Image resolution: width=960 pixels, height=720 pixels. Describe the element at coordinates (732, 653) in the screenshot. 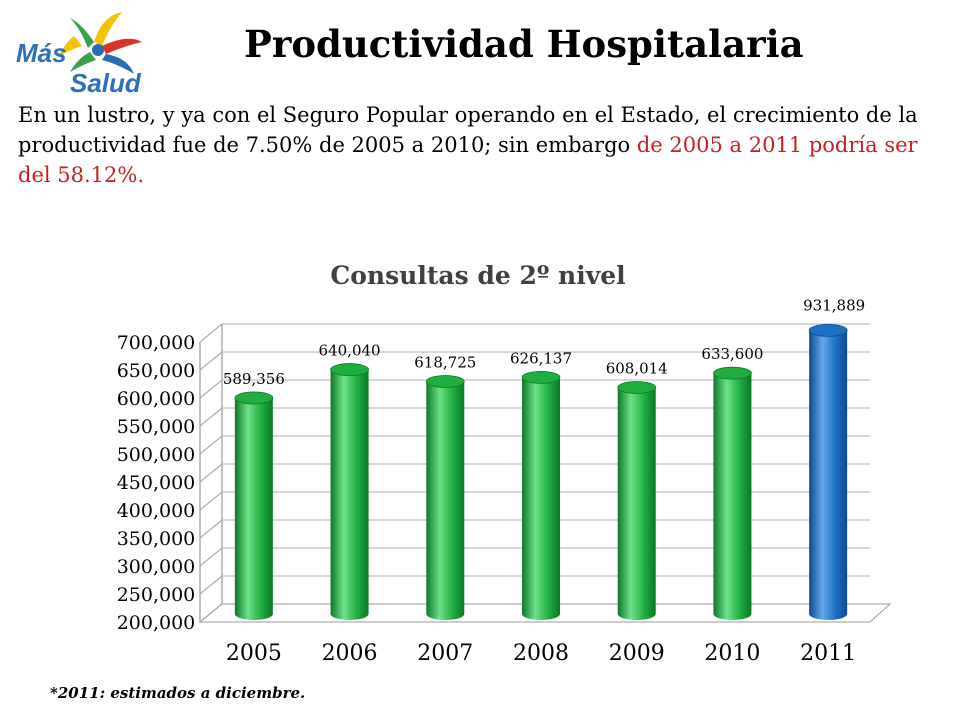

I see `x-tick-label: 2010` at that location.